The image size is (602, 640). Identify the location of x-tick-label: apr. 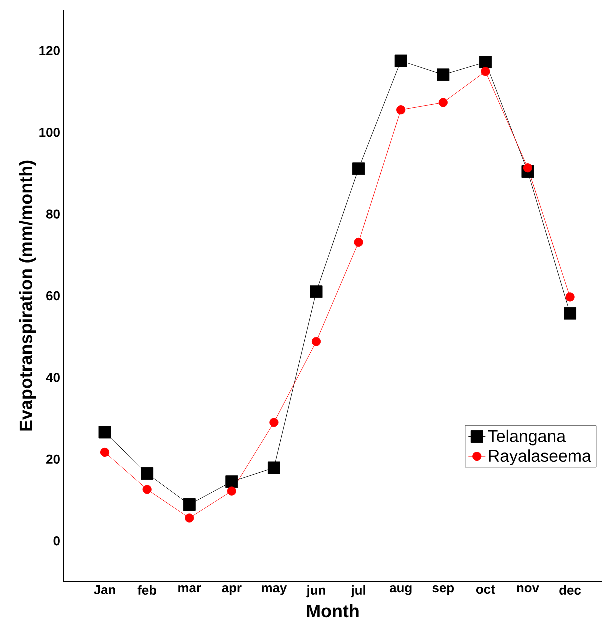
(232, 591).